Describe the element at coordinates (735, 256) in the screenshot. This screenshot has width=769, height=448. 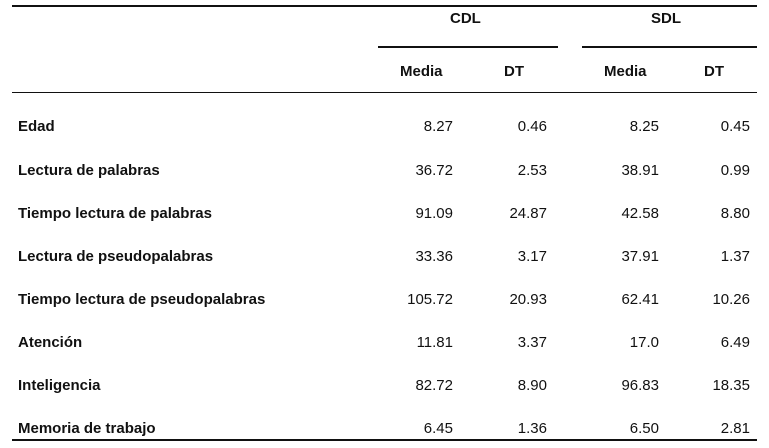
I see `cell-sdl-dt: 1.37` at that location.